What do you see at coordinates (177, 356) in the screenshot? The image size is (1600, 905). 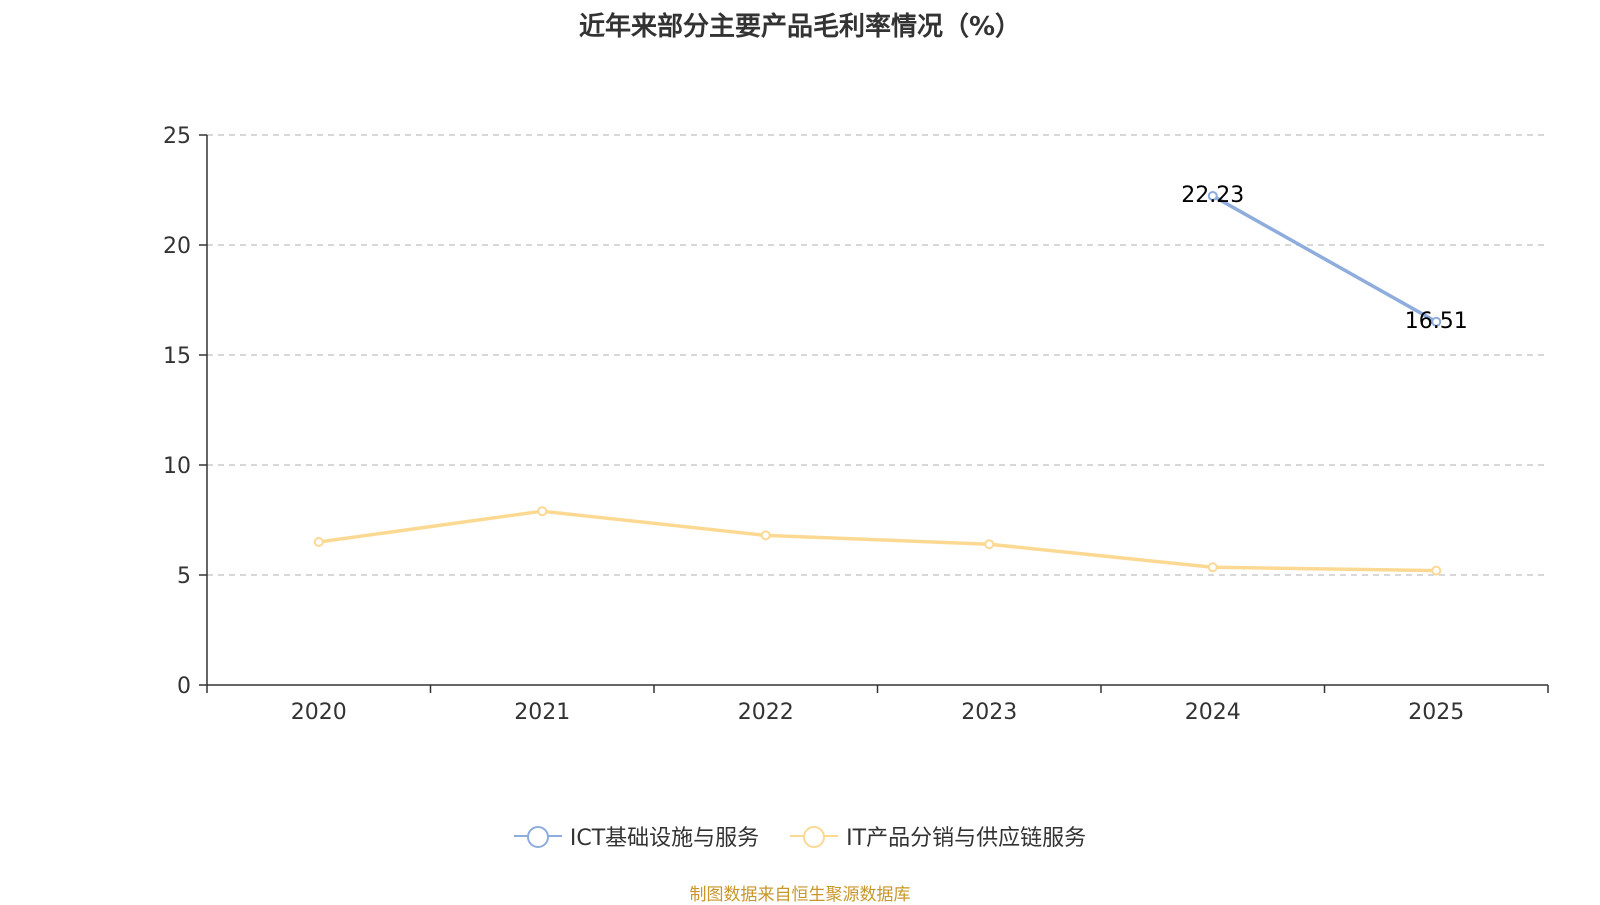 I see `y-tick-label-15: 15` at bounding box center [177, 356].